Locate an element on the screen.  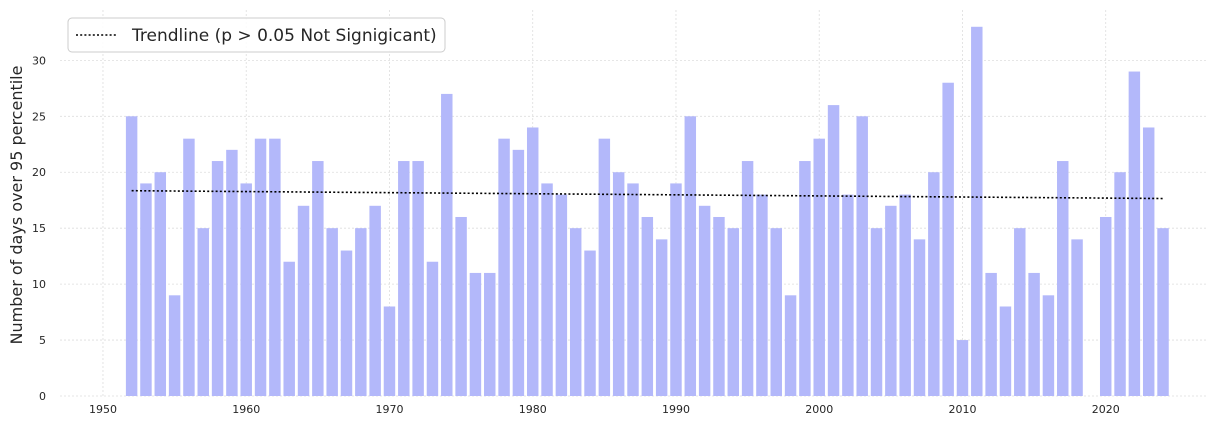
x-tick-label: 2010 is located at coordinates (962, 409).